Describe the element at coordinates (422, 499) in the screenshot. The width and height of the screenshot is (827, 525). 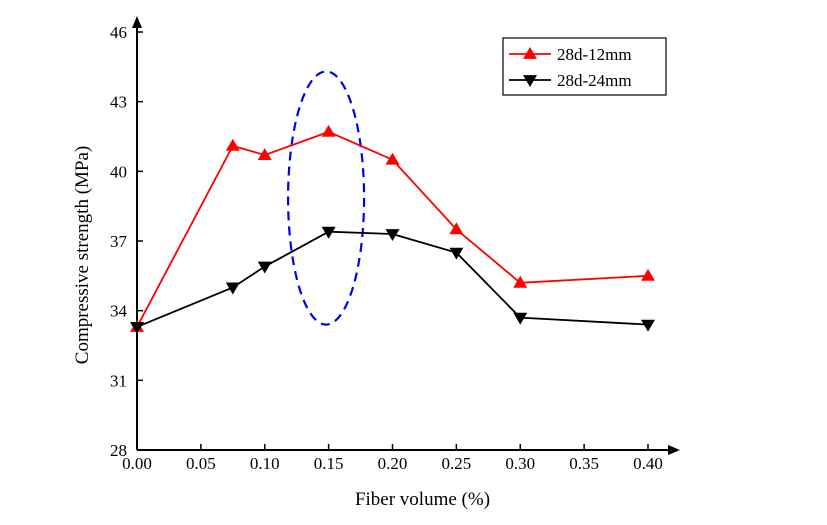
I see `x-axis-title: Fiber volume (%)` at that location.